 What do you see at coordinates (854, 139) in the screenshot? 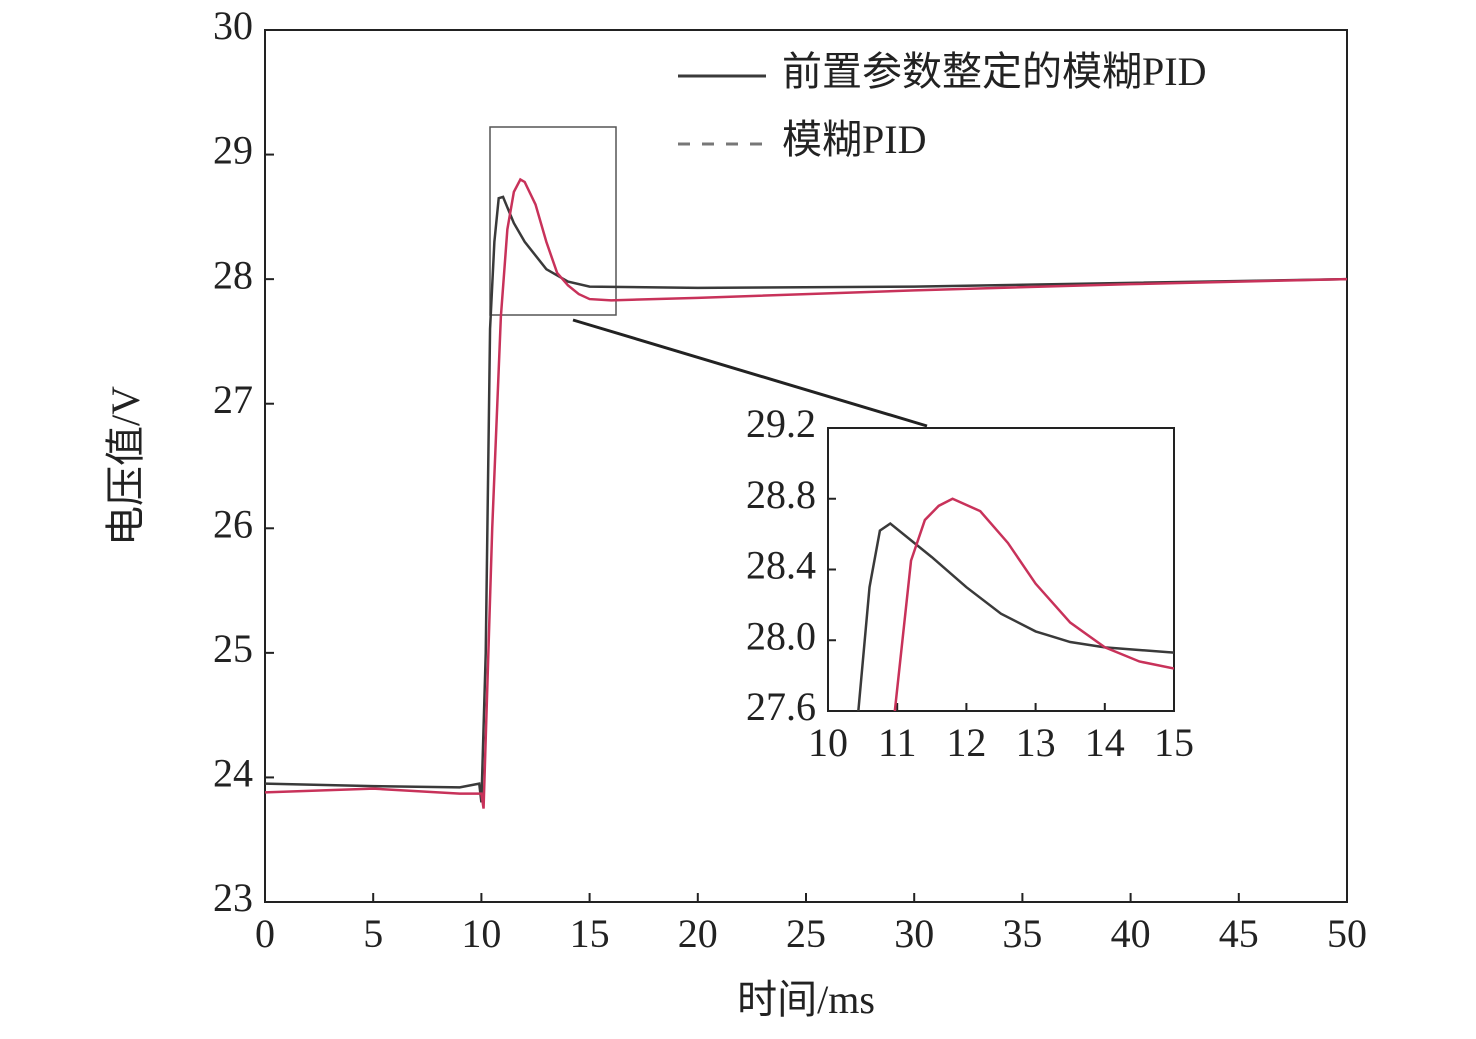
I see `legend-label: 模糊PID` at bounding box center [854, 139].